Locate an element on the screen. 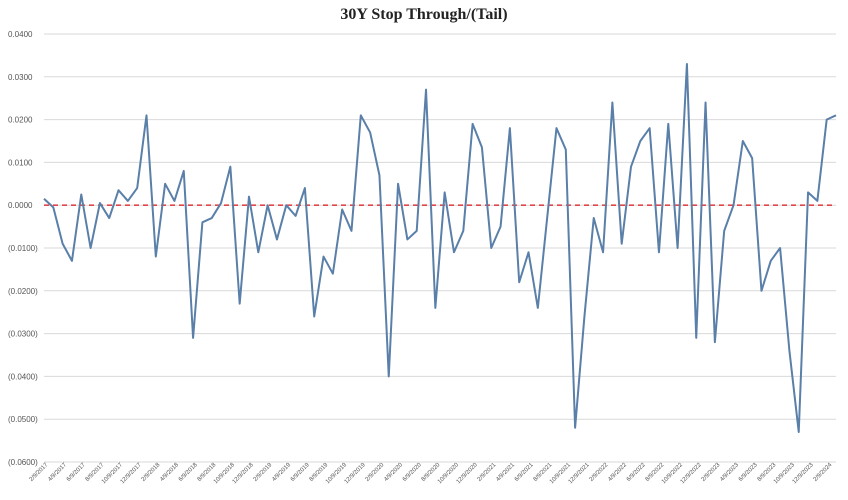 The width and height of the screenshot is (848, 500). x-tick-label: 2/9/2019 is located at coordinates (263, 472).